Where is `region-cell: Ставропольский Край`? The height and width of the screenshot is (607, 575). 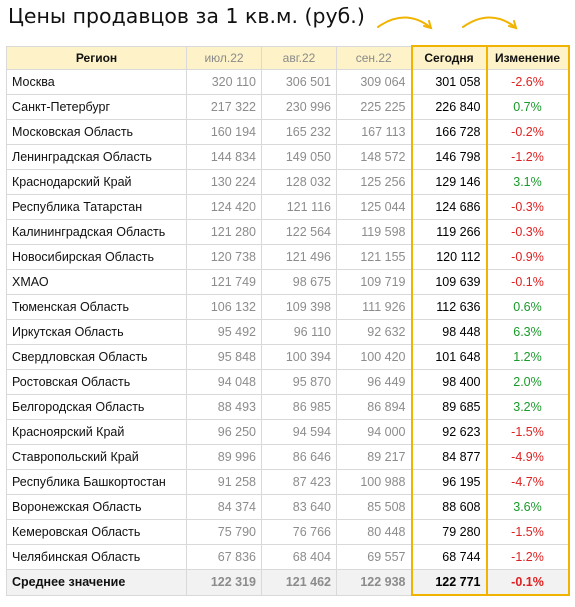
region-cell: Ставропольский Край is located at coordinates (97, 457).